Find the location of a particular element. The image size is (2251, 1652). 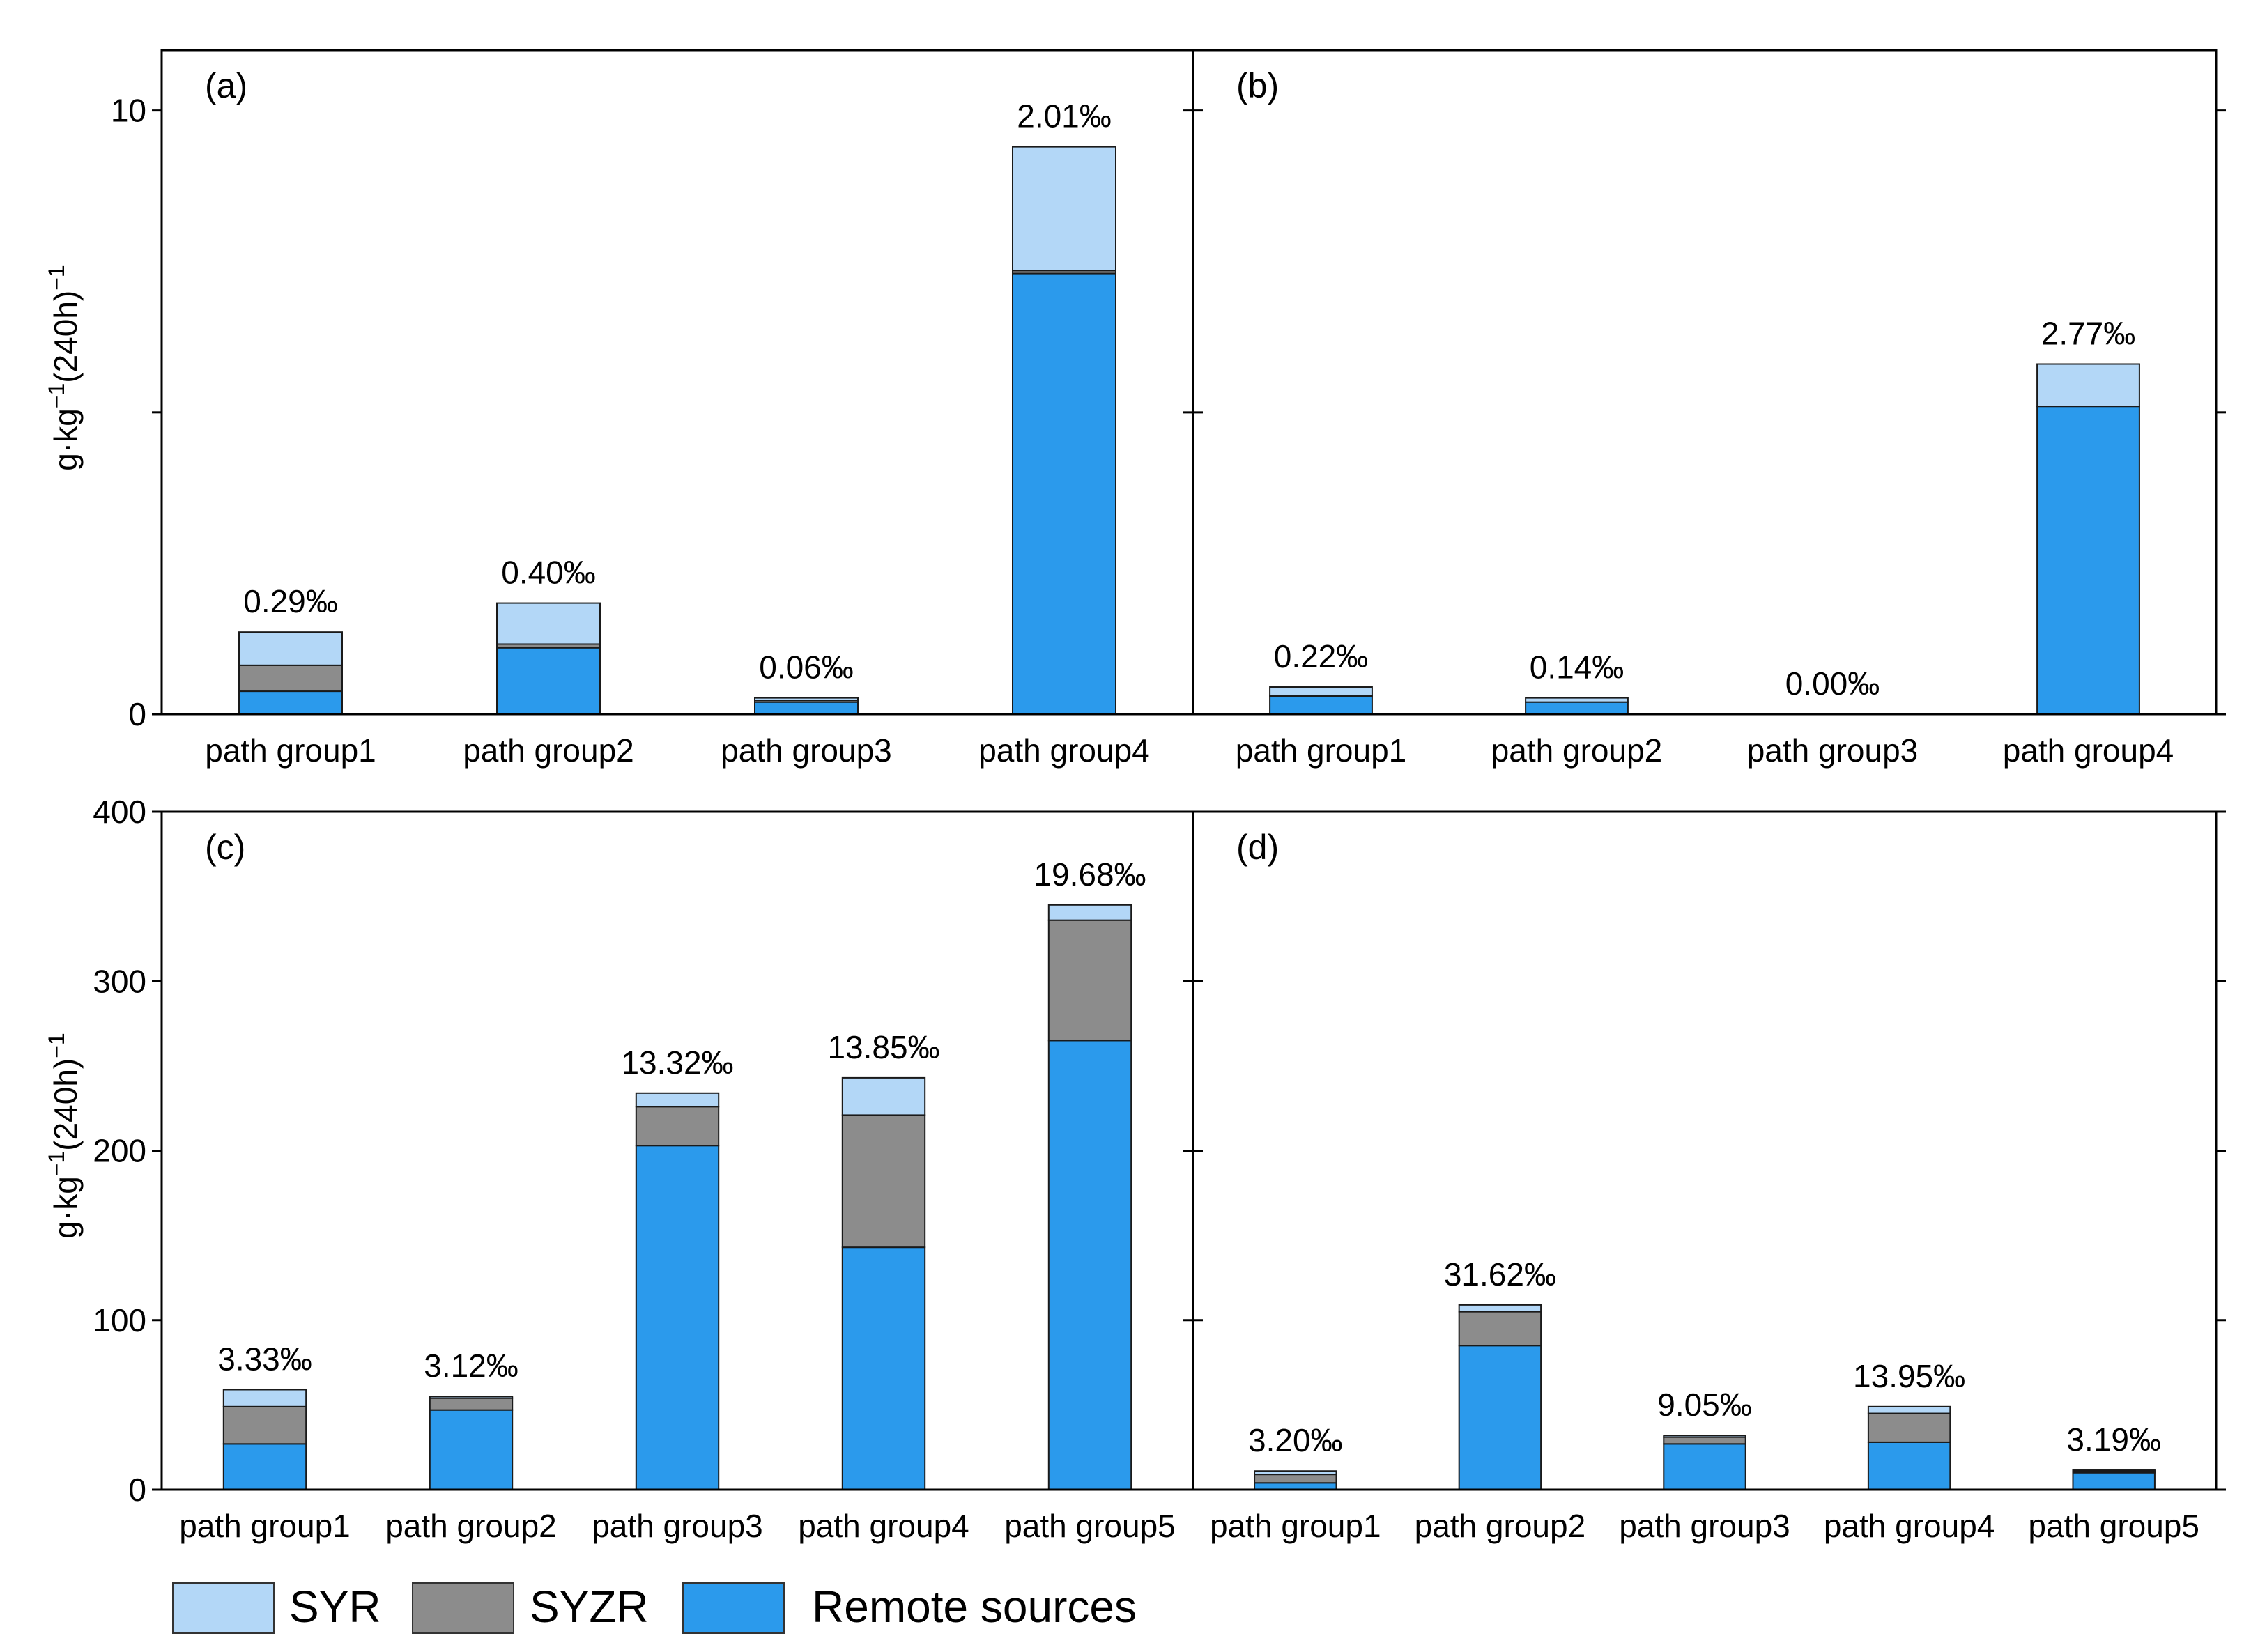

bar-d-path-group1-syzr is located at coordinates (1295, 1479).